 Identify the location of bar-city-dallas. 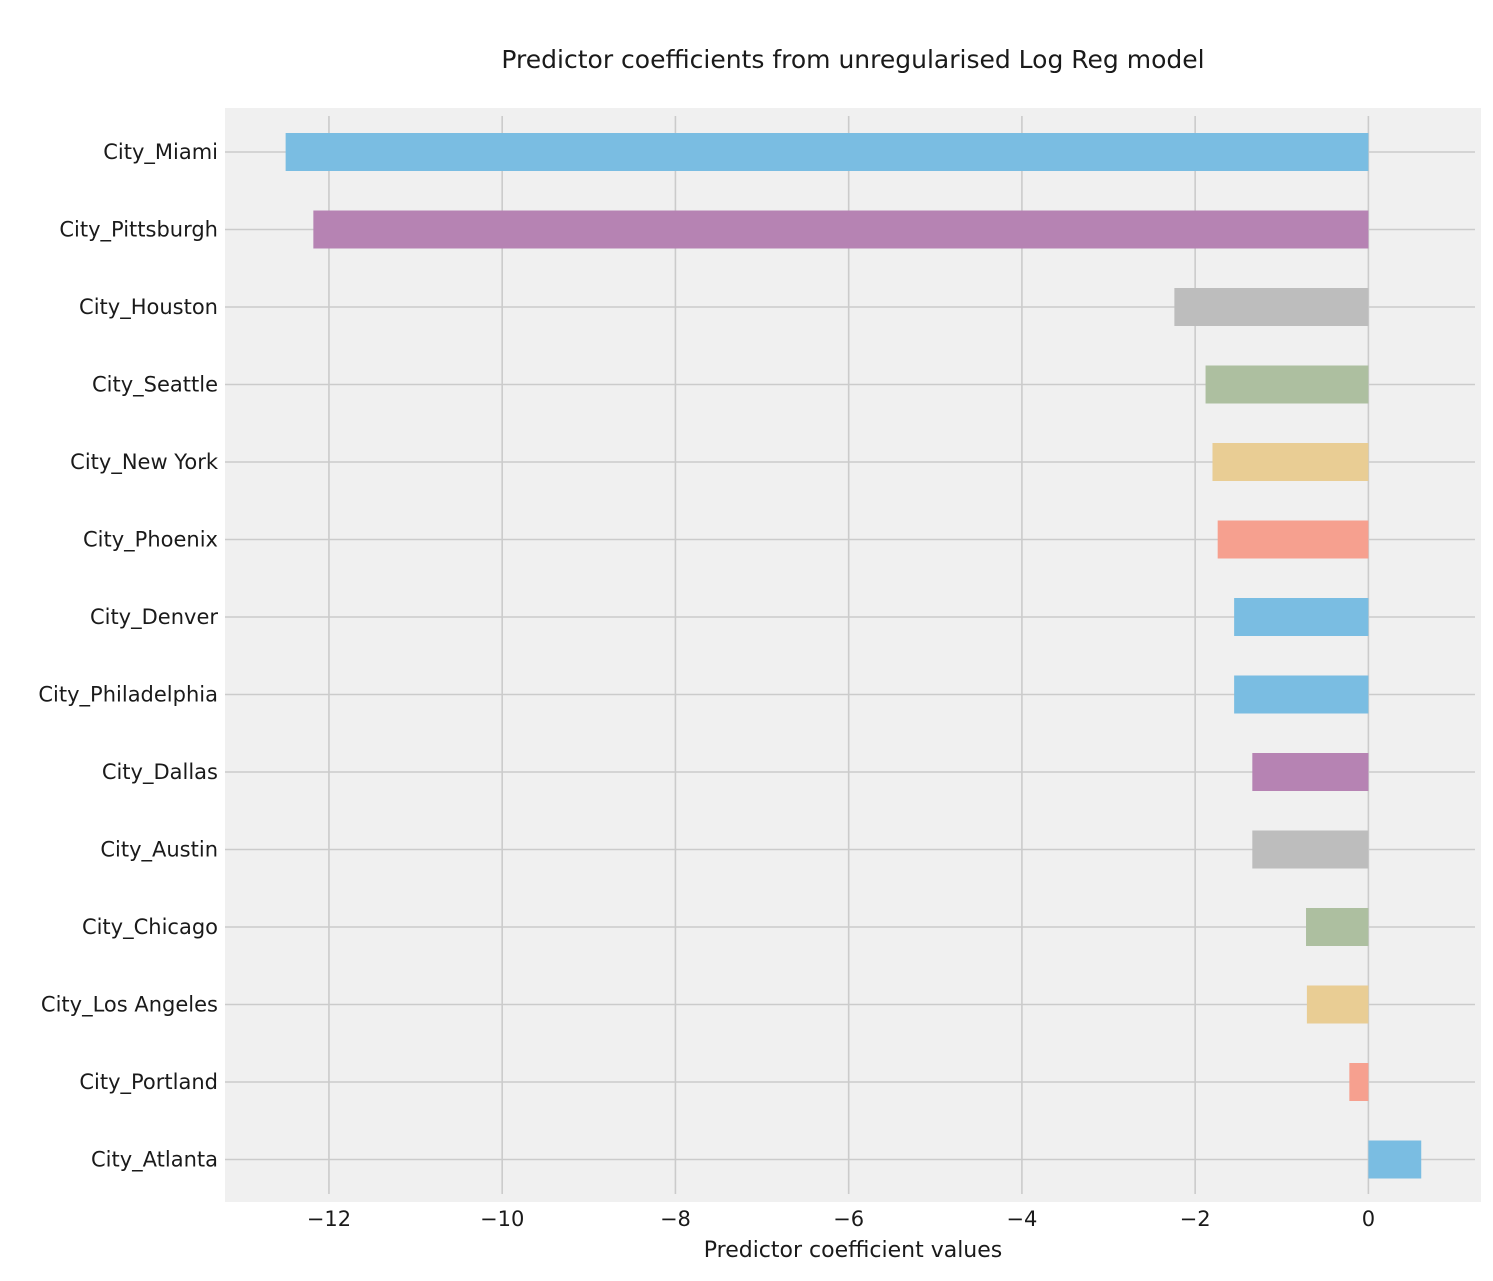
(1310, 772).